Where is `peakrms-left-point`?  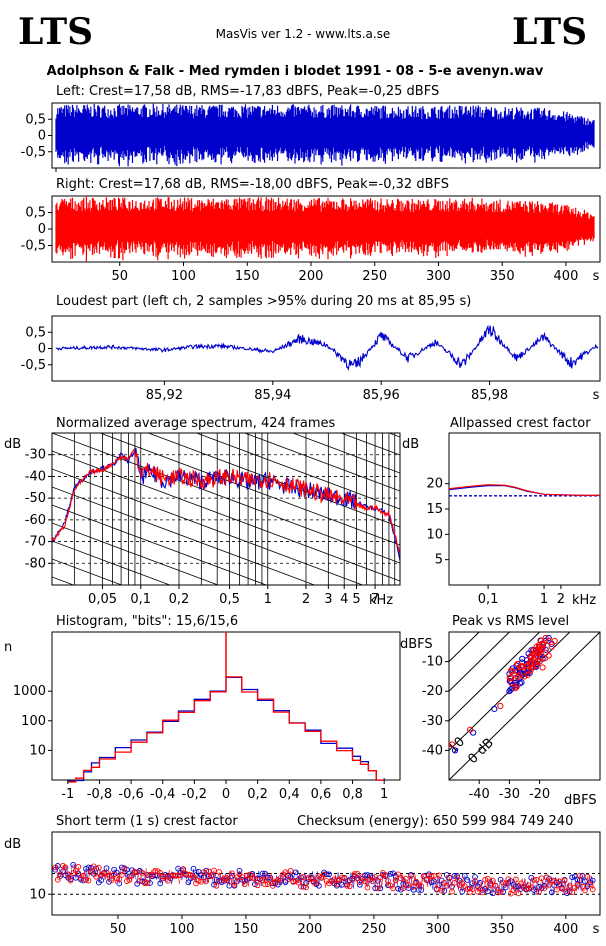 peakrms-left-point is located at coordinates (548, 638).